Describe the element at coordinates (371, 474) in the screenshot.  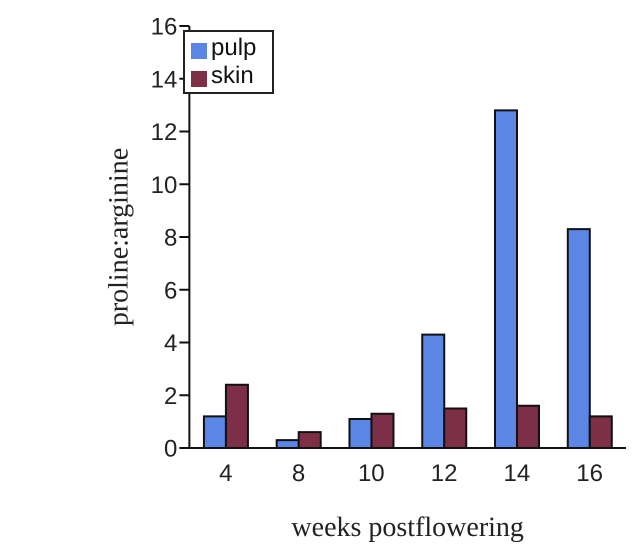
I see `x-tick-label: 10` at that location.